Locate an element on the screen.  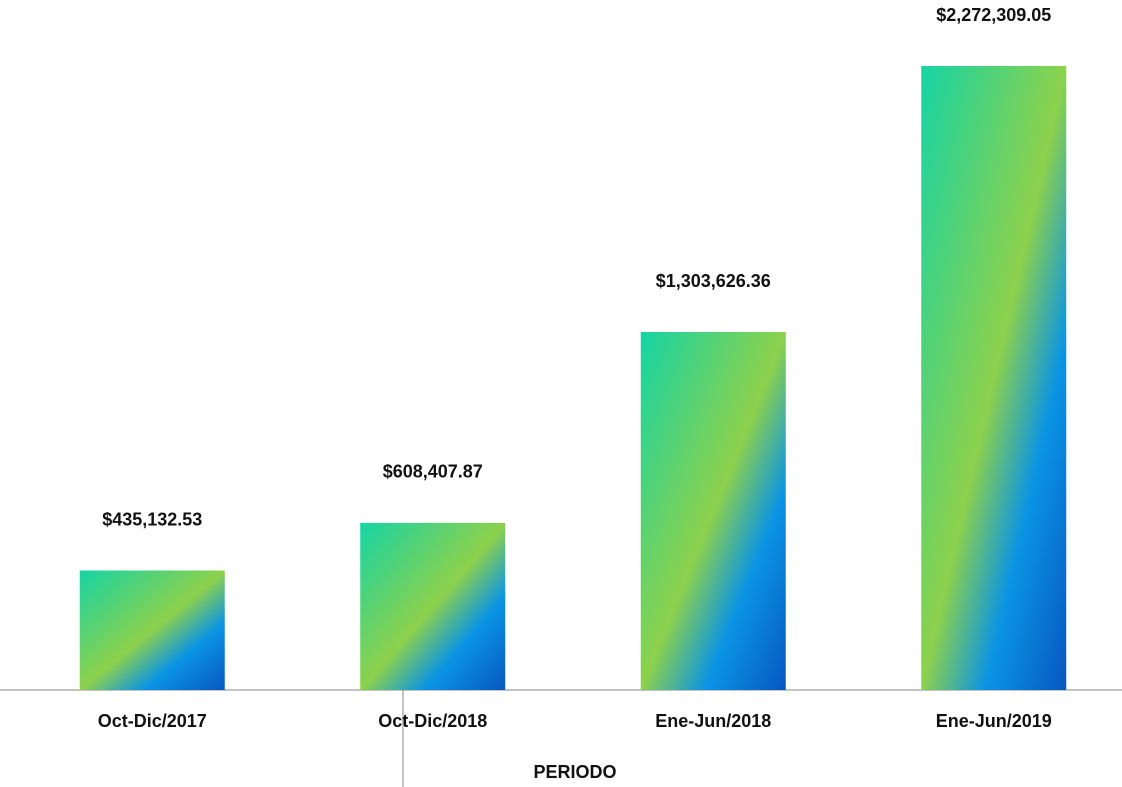
value-label: $2,272,309.05 is located at coordinates (993, 15).